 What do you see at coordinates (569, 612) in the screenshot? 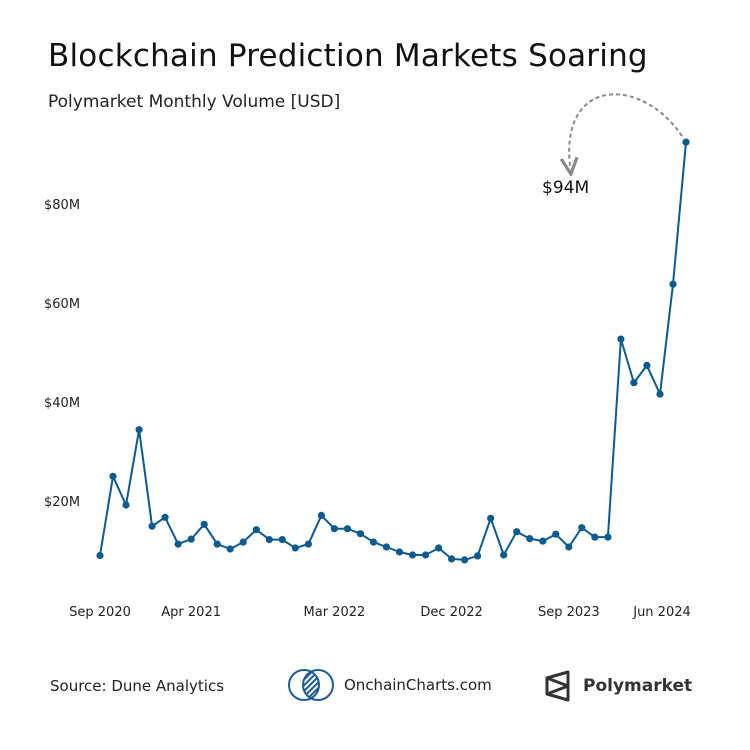
I see `x-tick-label: Sep 2023` at bounding box center [569, 612].